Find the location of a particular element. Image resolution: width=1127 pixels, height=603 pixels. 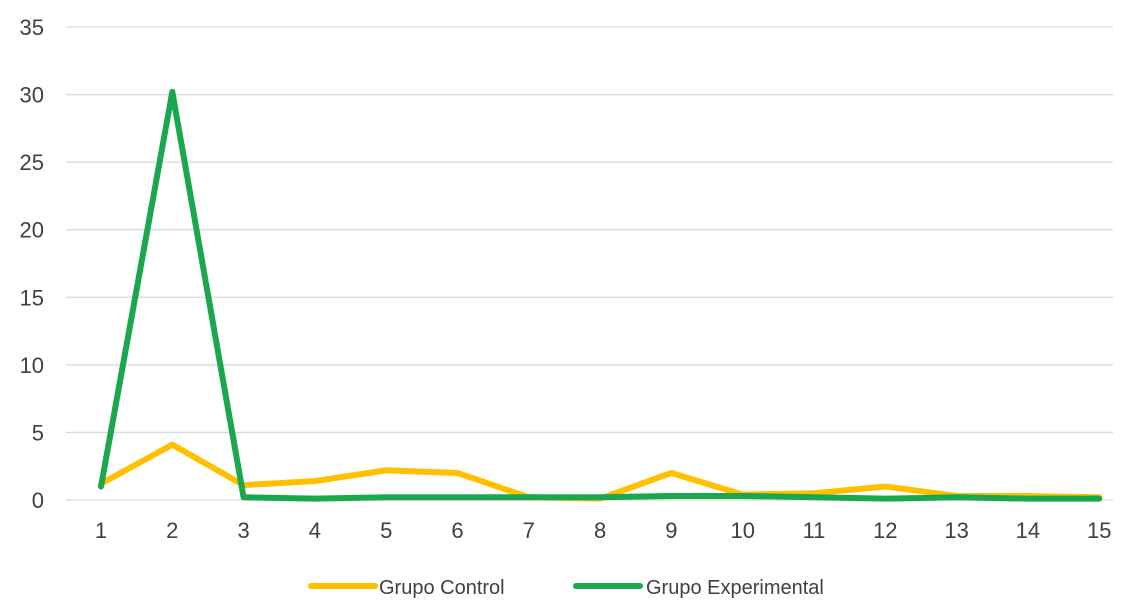

y-tick-label: 25 is located at coordinates (32, 162).